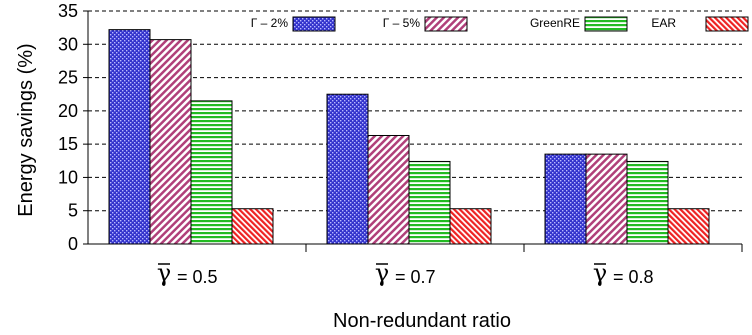 This screenshot has width=752, height=335. What do you see at coordinates (197, 277) in the screenshot?
I see `category-value: = 0.5` at bounding box center [197, 277].